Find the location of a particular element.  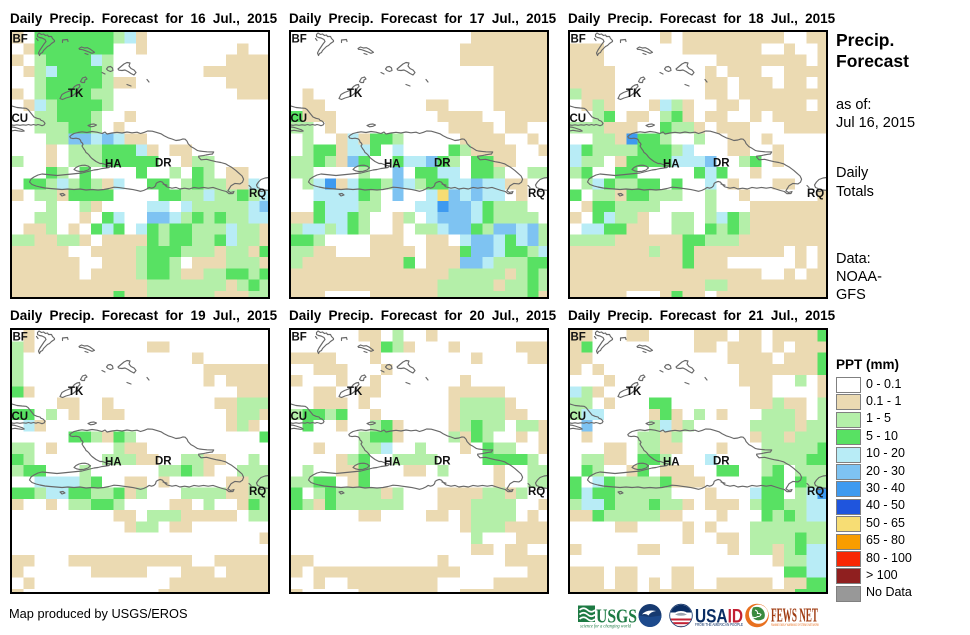

svg-text: FROM THE AMERICAN PEOPLE is located at coordinates (719, 624).